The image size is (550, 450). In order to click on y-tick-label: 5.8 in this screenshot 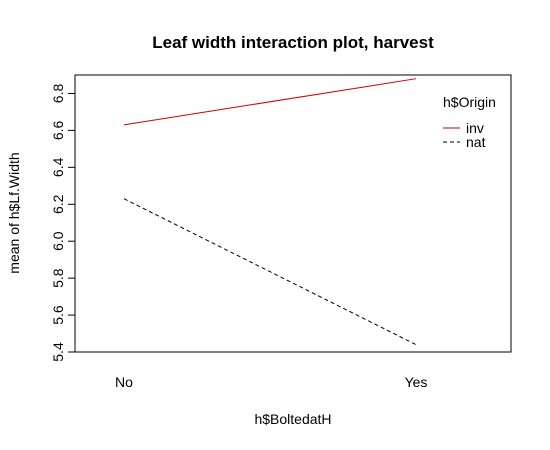, I will do `click(58, 278)`.